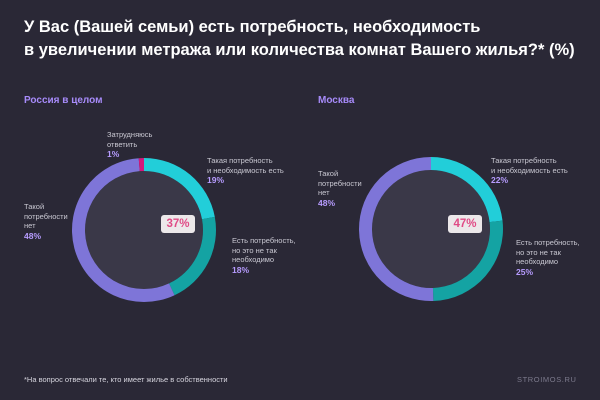  I want to click on center-label-russia: 37%, so click(178, 224).